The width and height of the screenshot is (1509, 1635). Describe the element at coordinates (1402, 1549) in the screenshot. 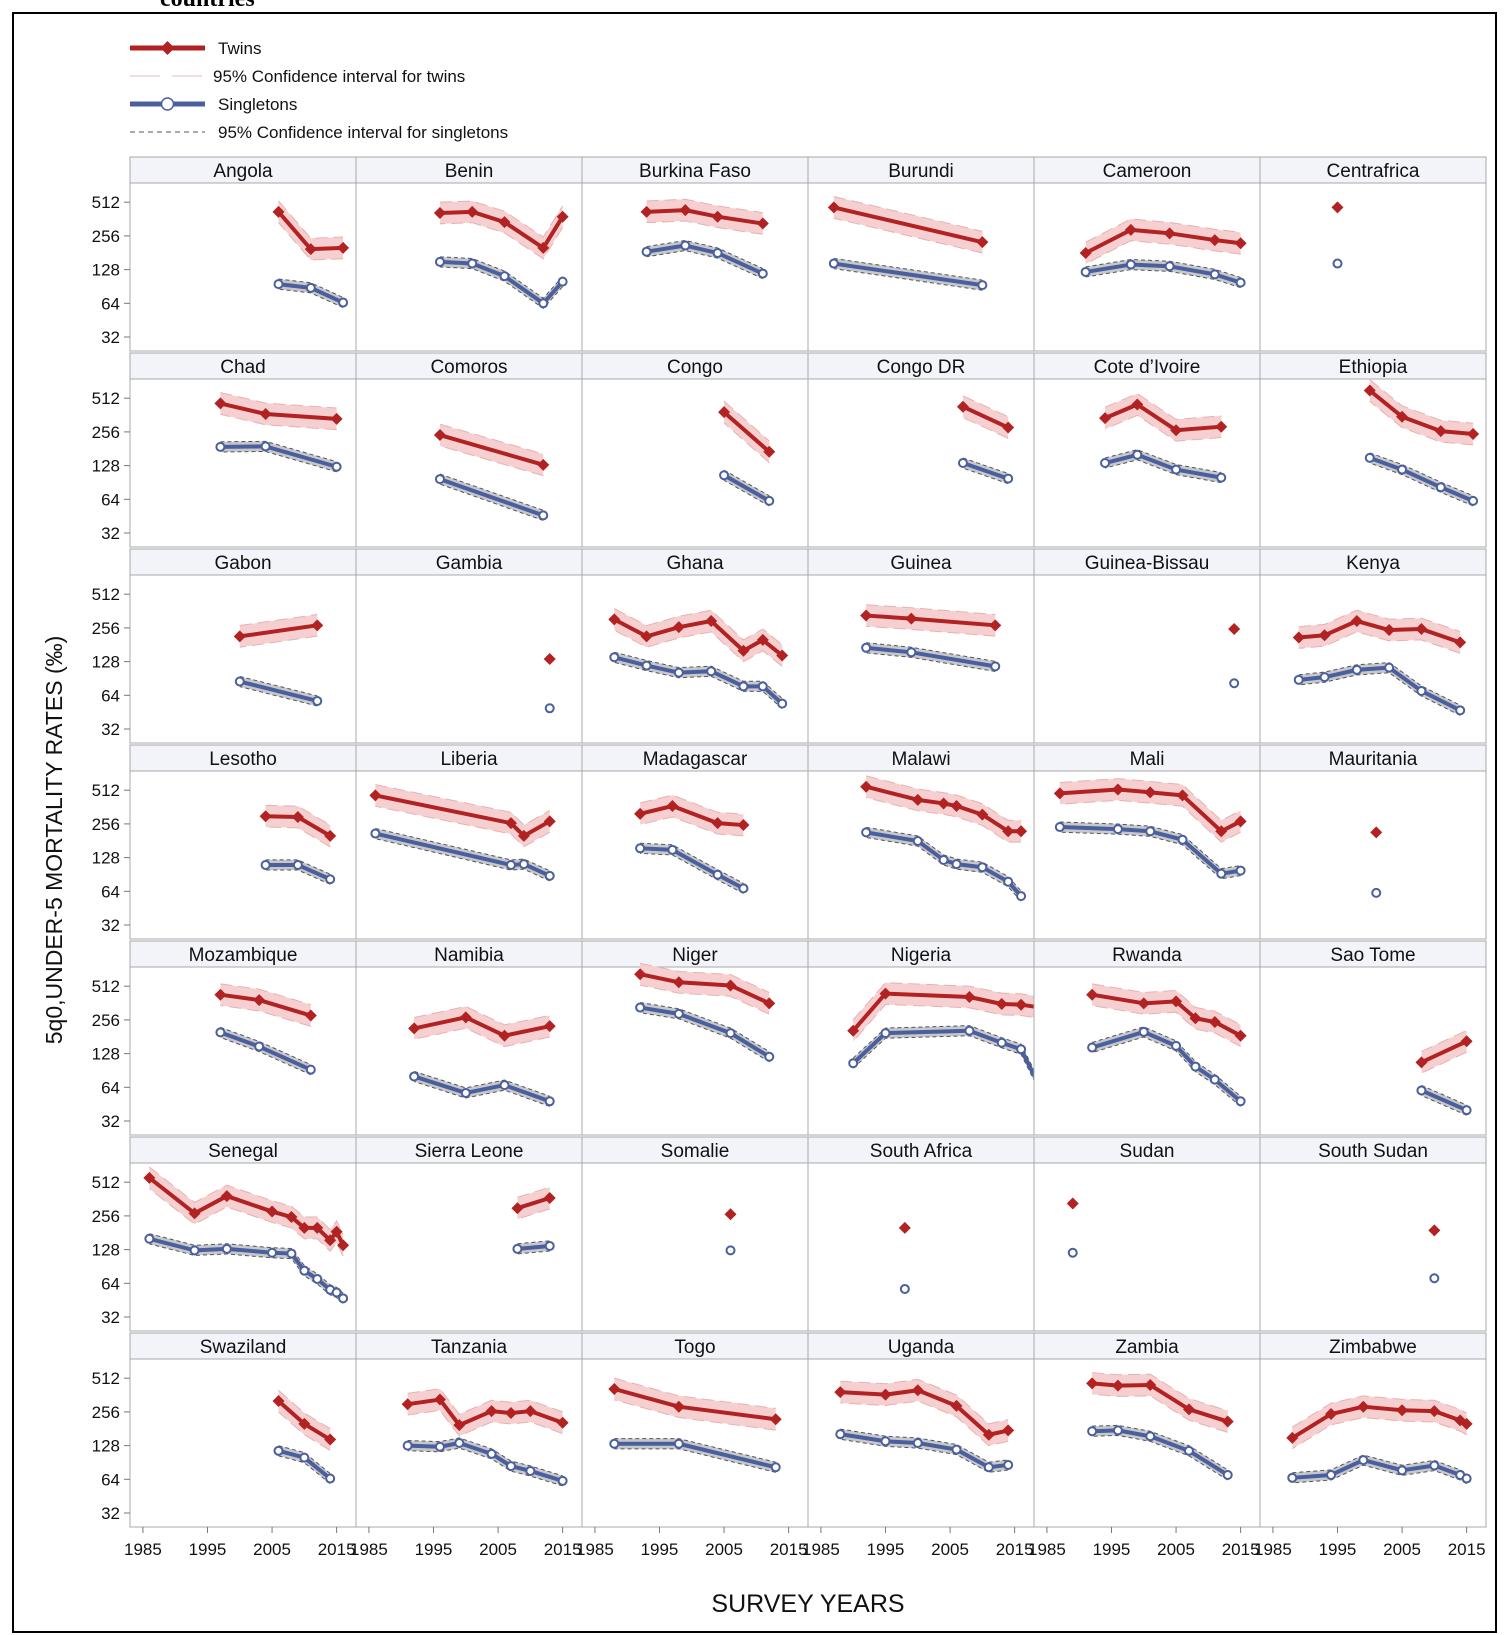

I see `x-tick-label: 2005` at that location.